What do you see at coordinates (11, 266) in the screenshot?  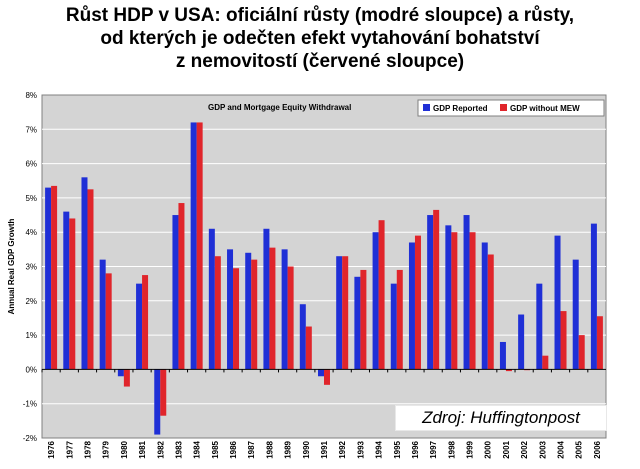 I see `y-axis-label: Annual Real GDP Growth` at bounding box center [11, 266].